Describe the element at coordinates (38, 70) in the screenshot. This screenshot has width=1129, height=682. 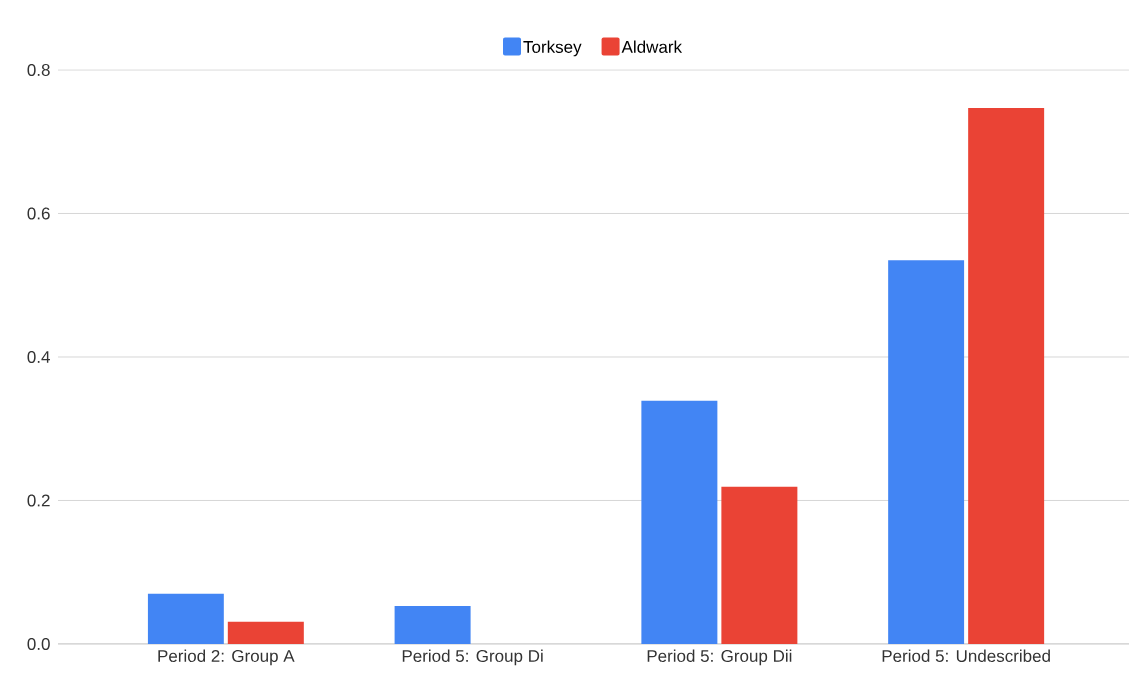
I see `y-tick-label: 0.8` at that location.